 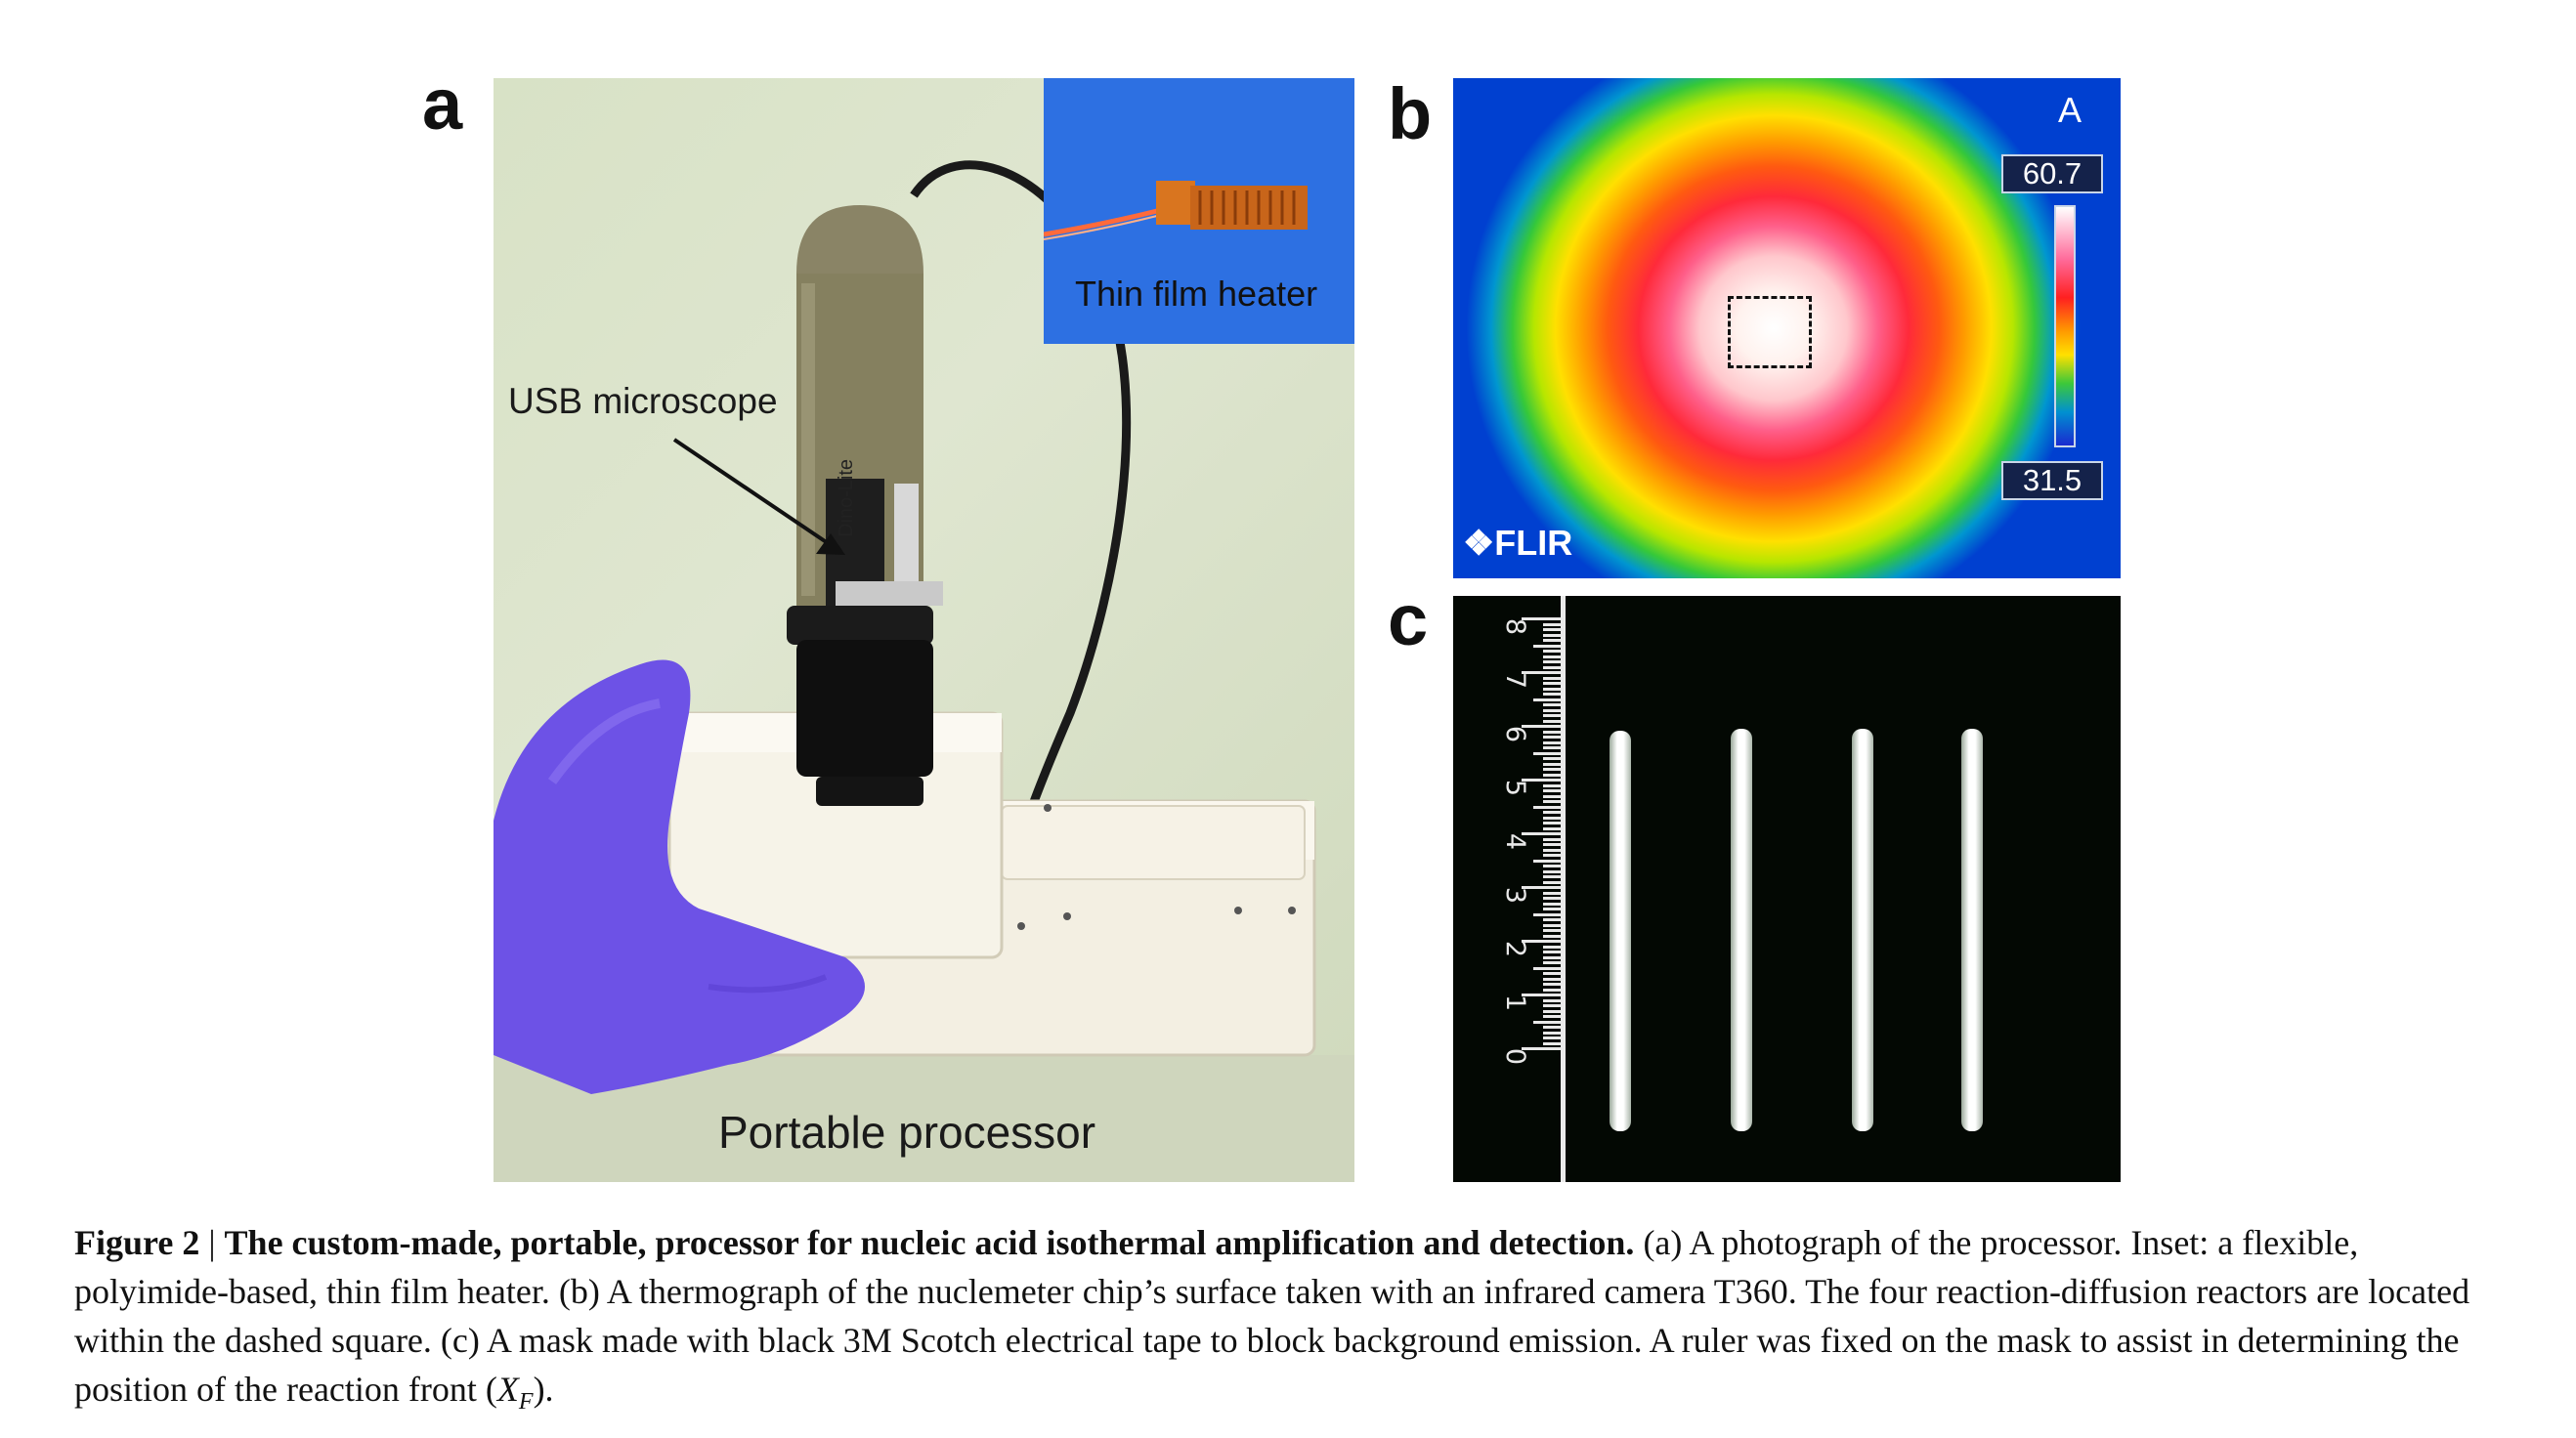 I want to click on panel-b-letter: b, so click(x=1410, y=113).